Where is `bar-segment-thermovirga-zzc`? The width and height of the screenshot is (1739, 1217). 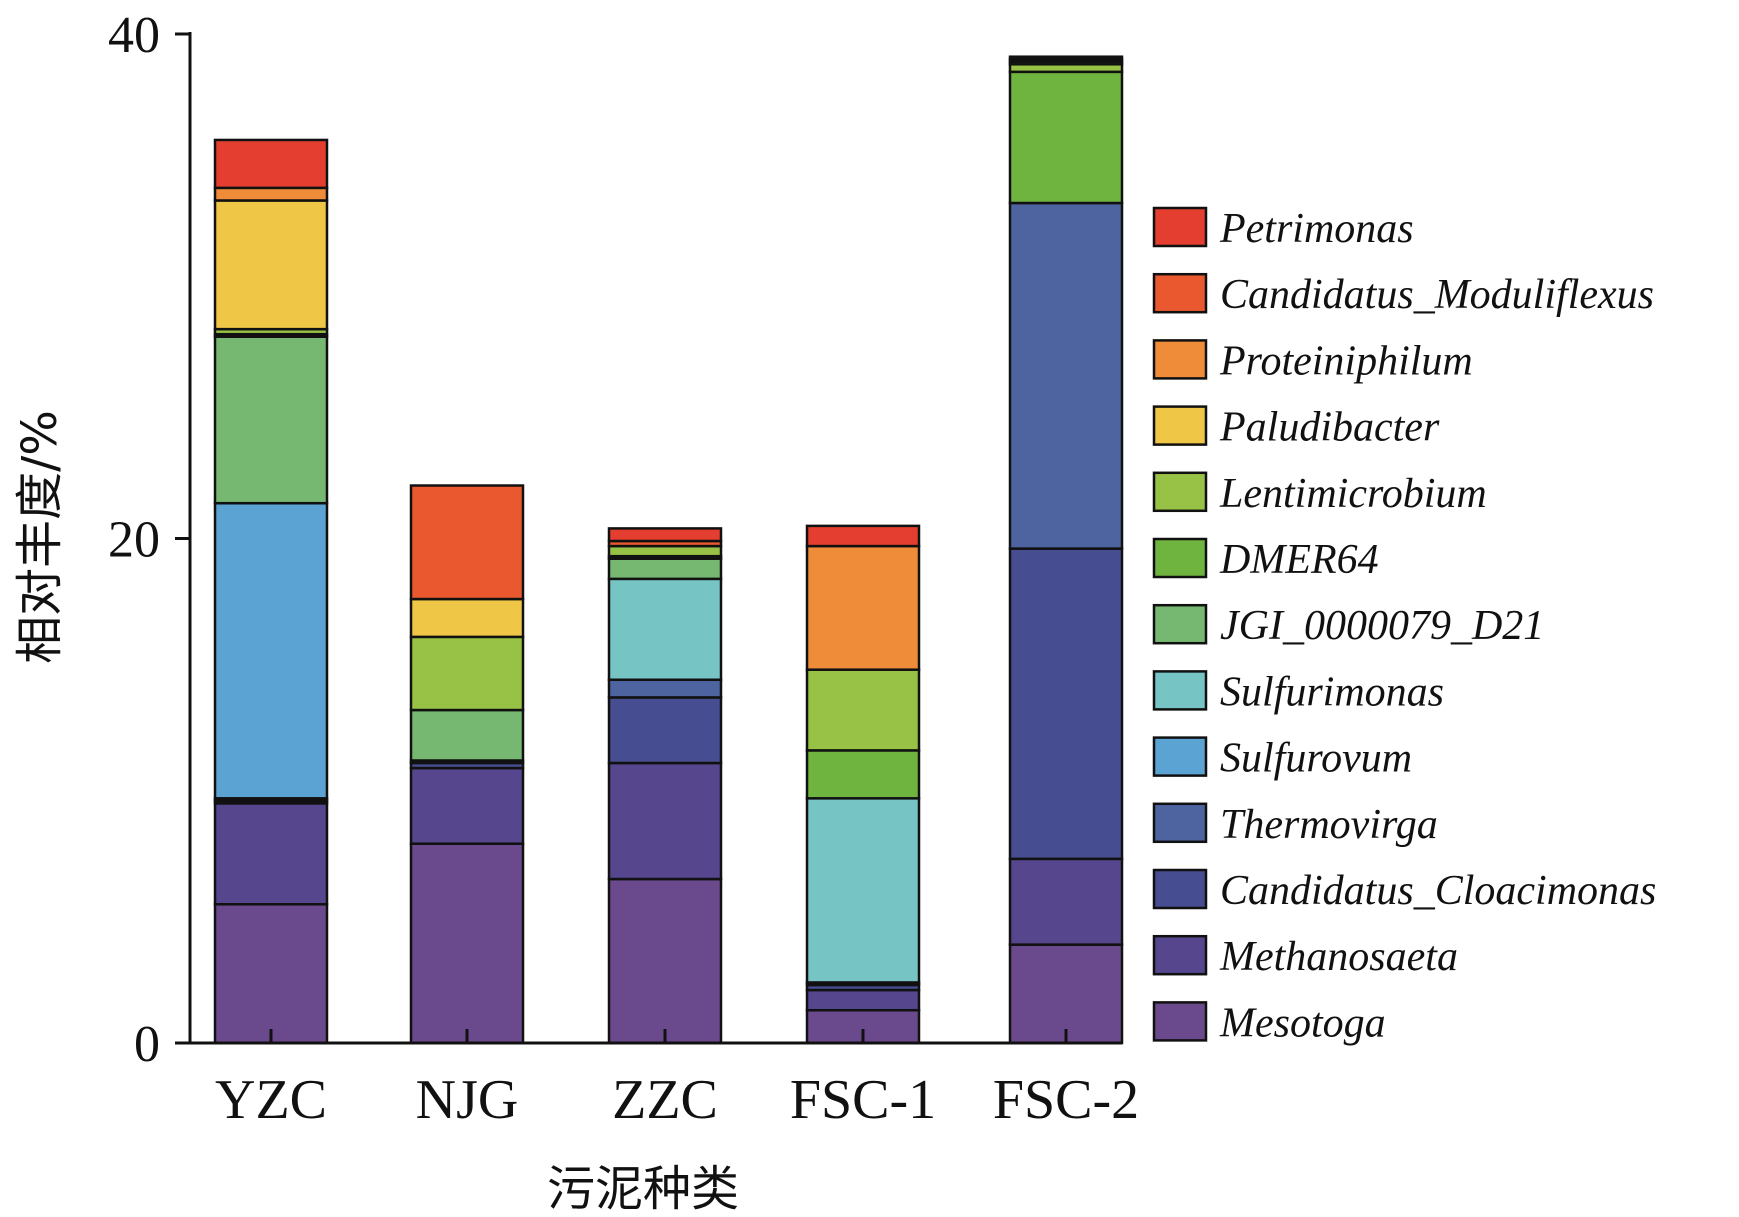
bar-segment-thermovirga-zzc is located at coordinates (665, 688).